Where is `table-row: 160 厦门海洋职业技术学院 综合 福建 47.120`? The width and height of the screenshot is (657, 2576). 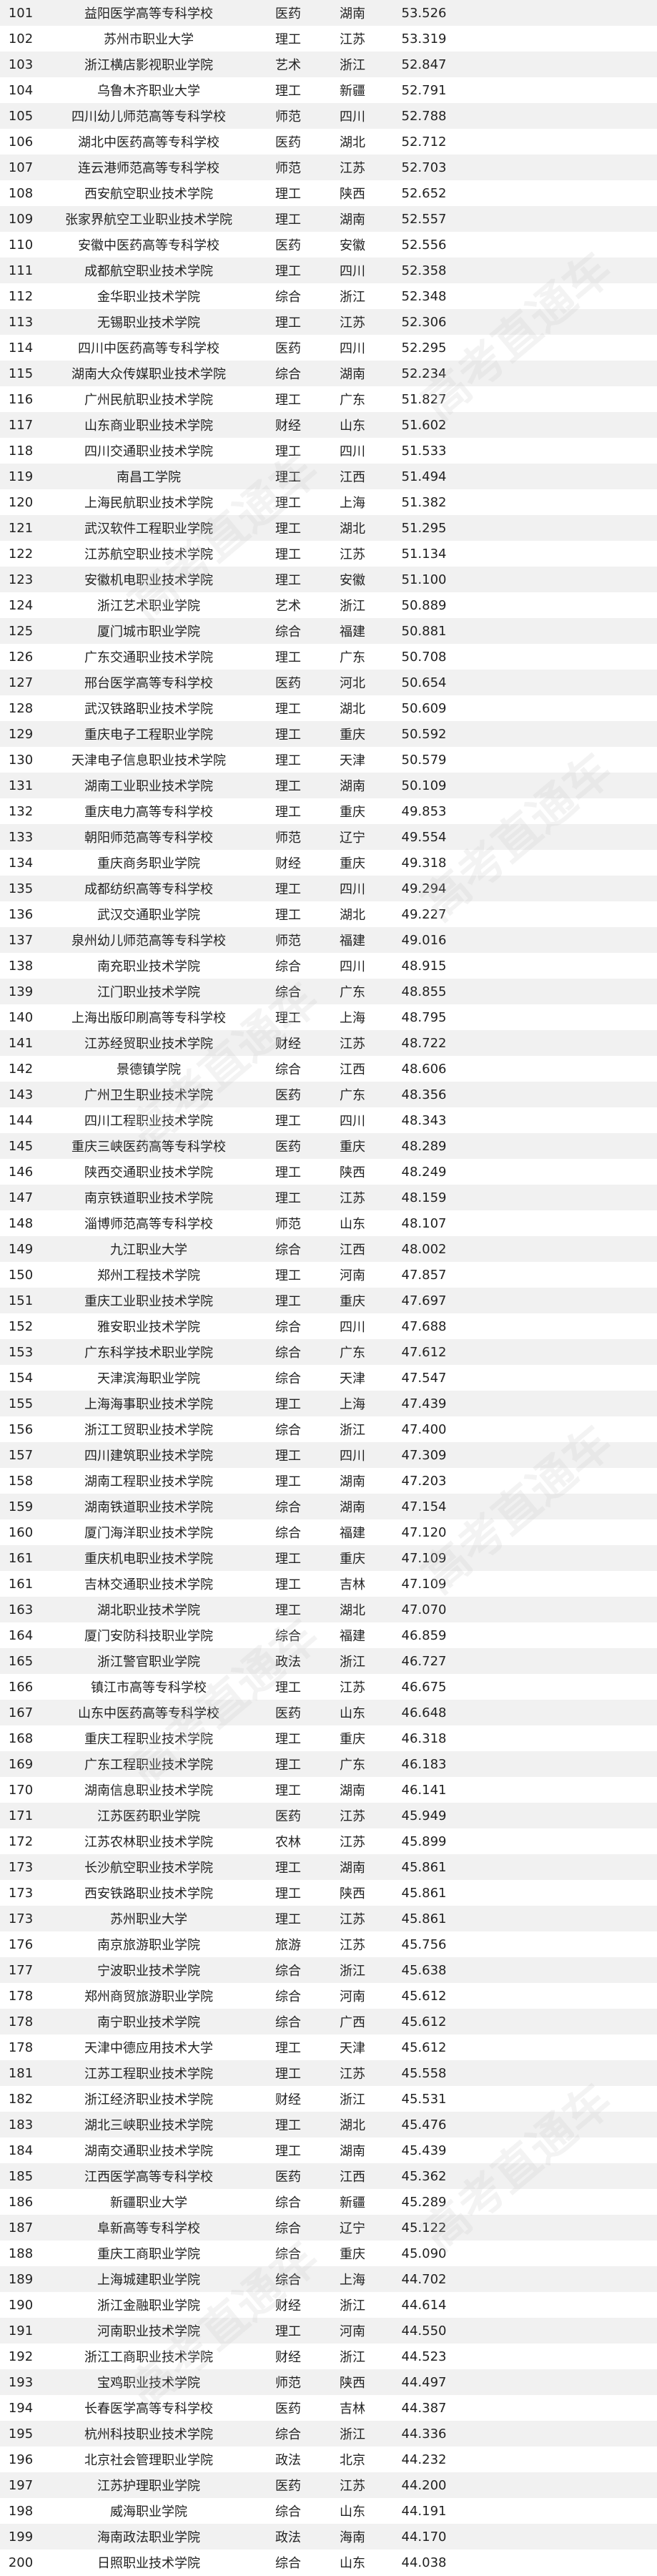 table-row: 160 厦门海洋职业技术学院 综合 福建 47.120 is located at coordinates (329, 1532).